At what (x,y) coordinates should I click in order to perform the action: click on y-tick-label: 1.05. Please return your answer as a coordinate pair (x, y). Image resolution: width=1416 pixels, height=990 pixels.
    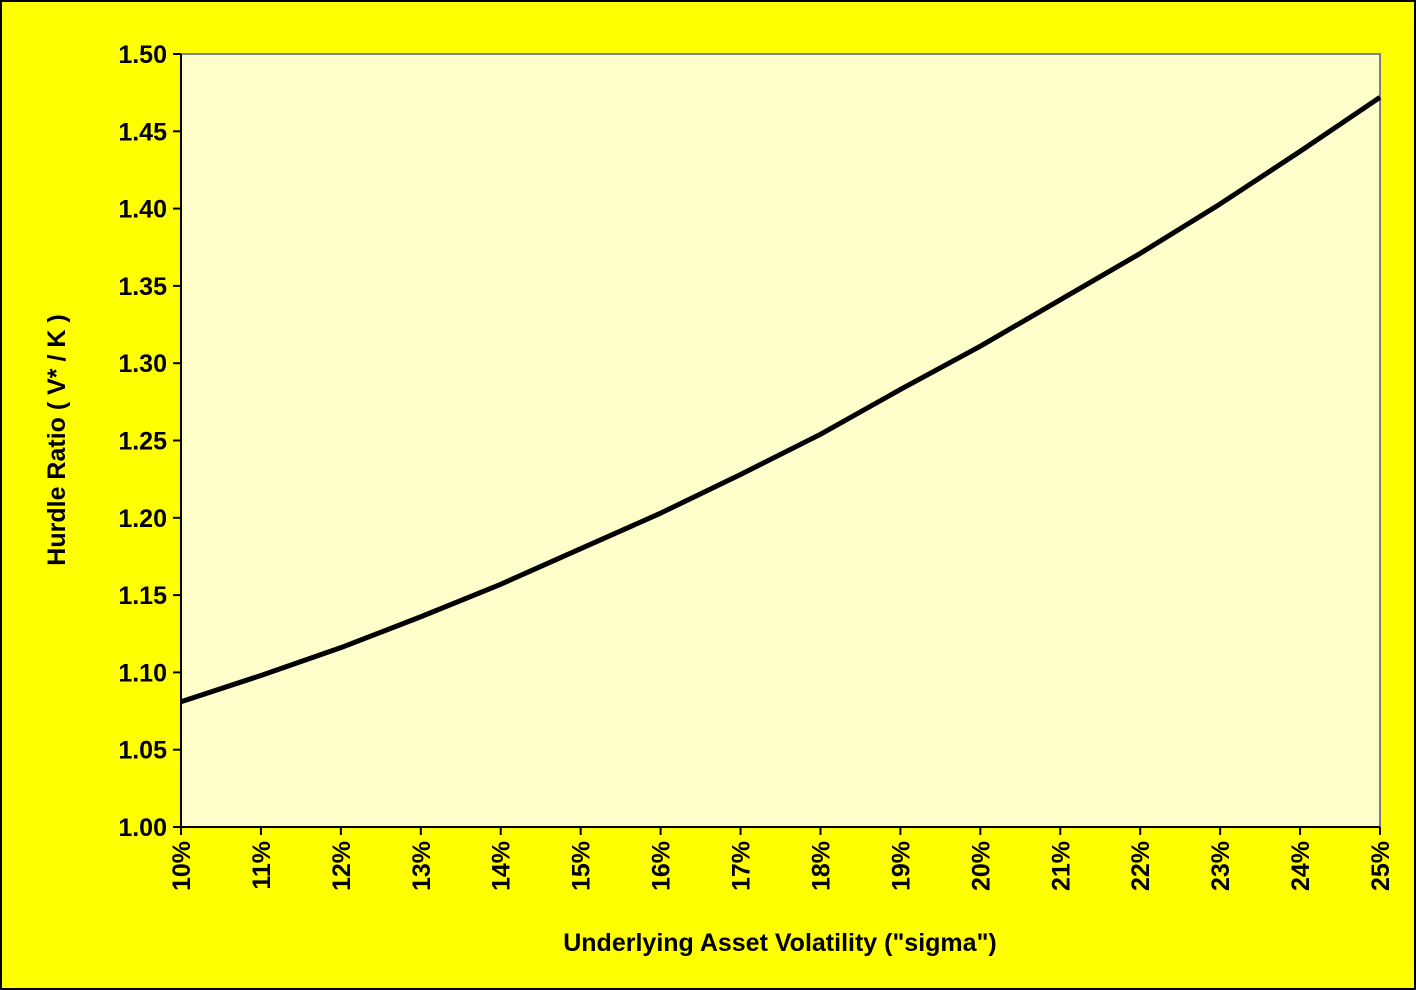
    Looking at the image, I should click on (142, 751).